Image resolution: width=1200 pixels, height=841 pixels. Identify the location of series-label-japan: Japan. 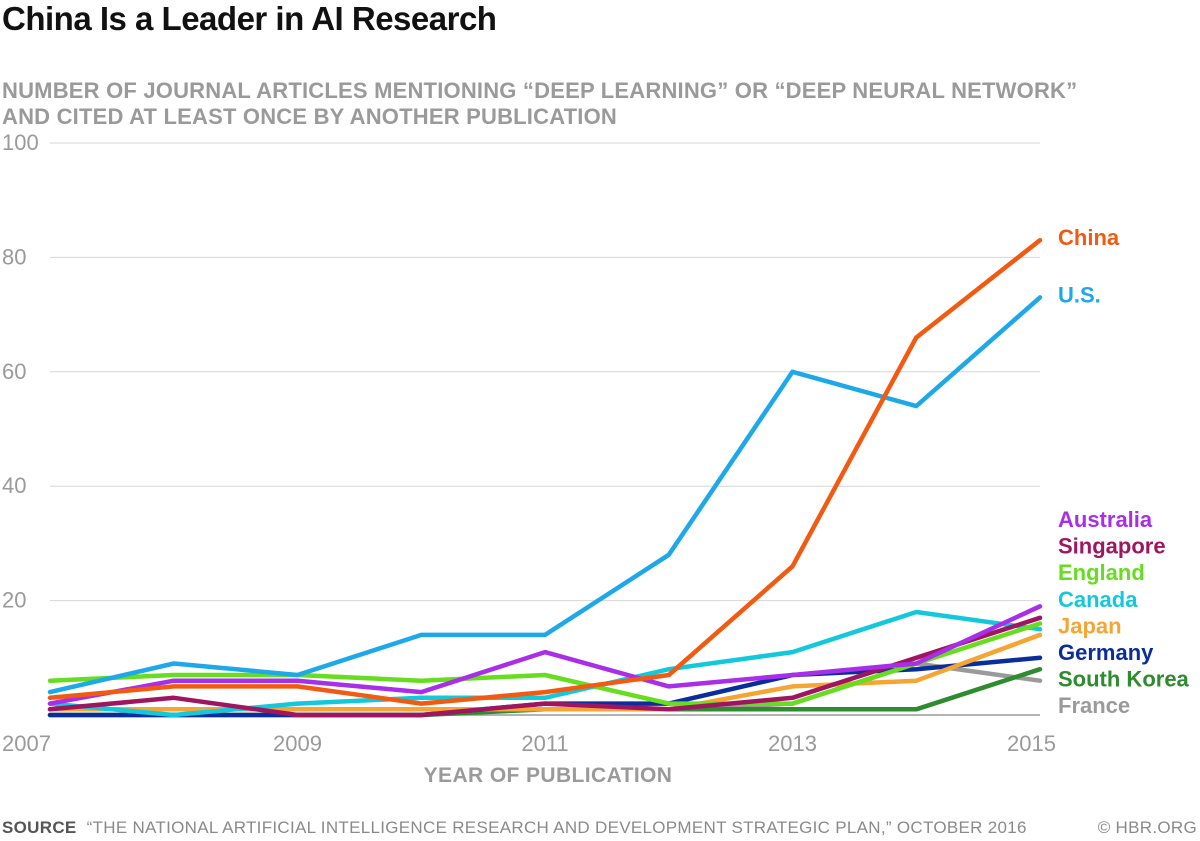
(1090, 625).